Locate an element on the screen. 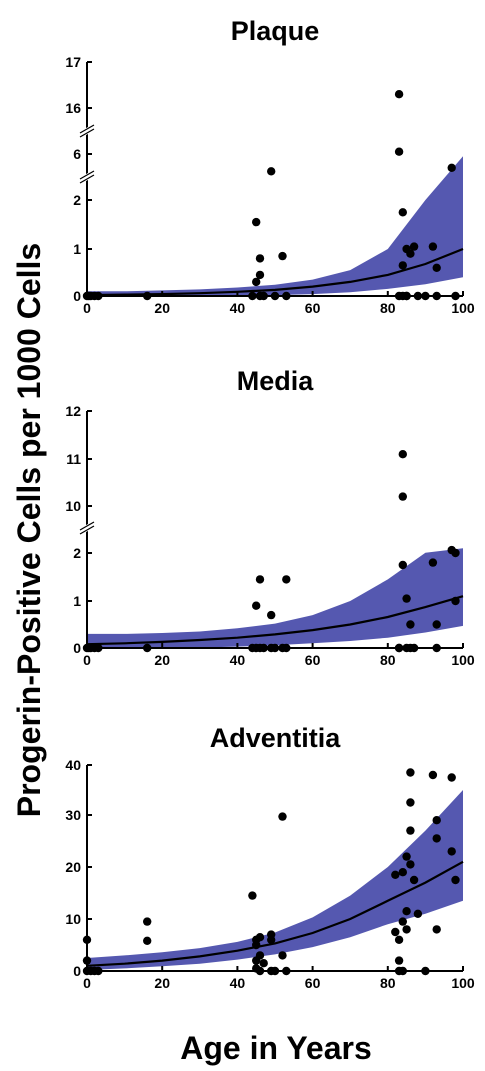 The height and width of the screenshot is (1071, 485). y-tick-label: 16 is located at coordinates (73, 108).